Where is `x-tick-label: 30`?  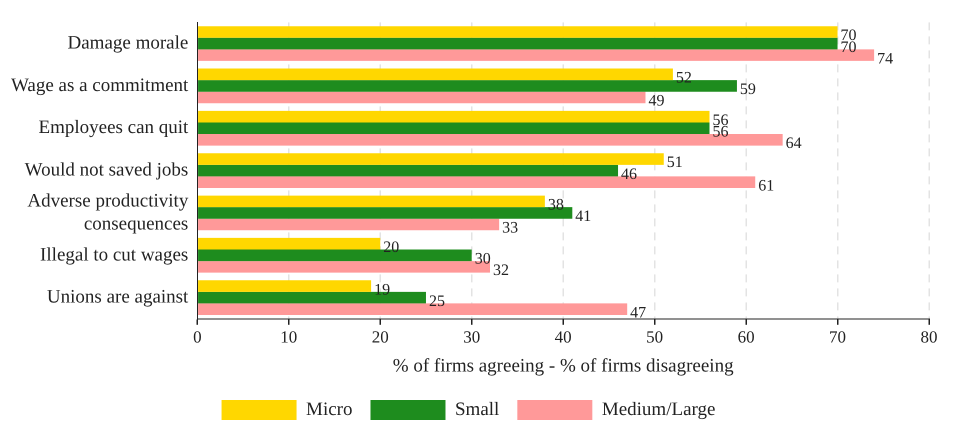 x-tick-label: 30 is located at coordinates (471, 336).